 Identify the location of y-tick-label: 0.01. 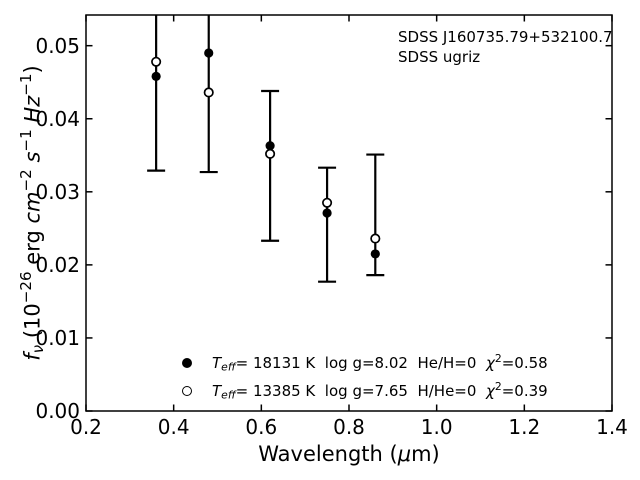
(57, 337).